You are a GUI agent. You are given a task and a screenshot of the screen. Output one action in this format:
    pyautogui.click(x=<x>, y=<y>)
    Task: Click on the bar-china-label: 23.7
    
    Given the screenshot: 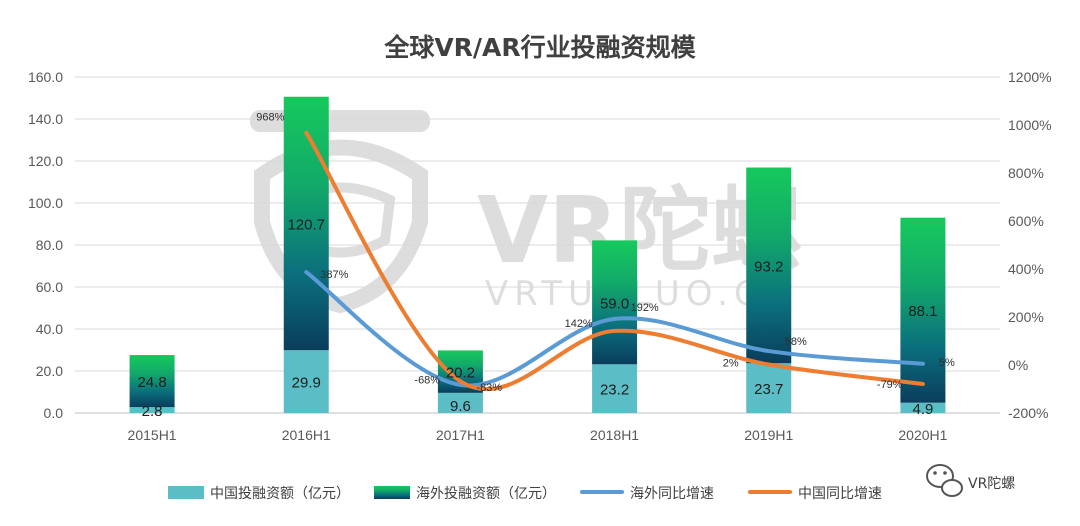 What is the action you would take?
    pyautogui.click(x=768, y=389)
    